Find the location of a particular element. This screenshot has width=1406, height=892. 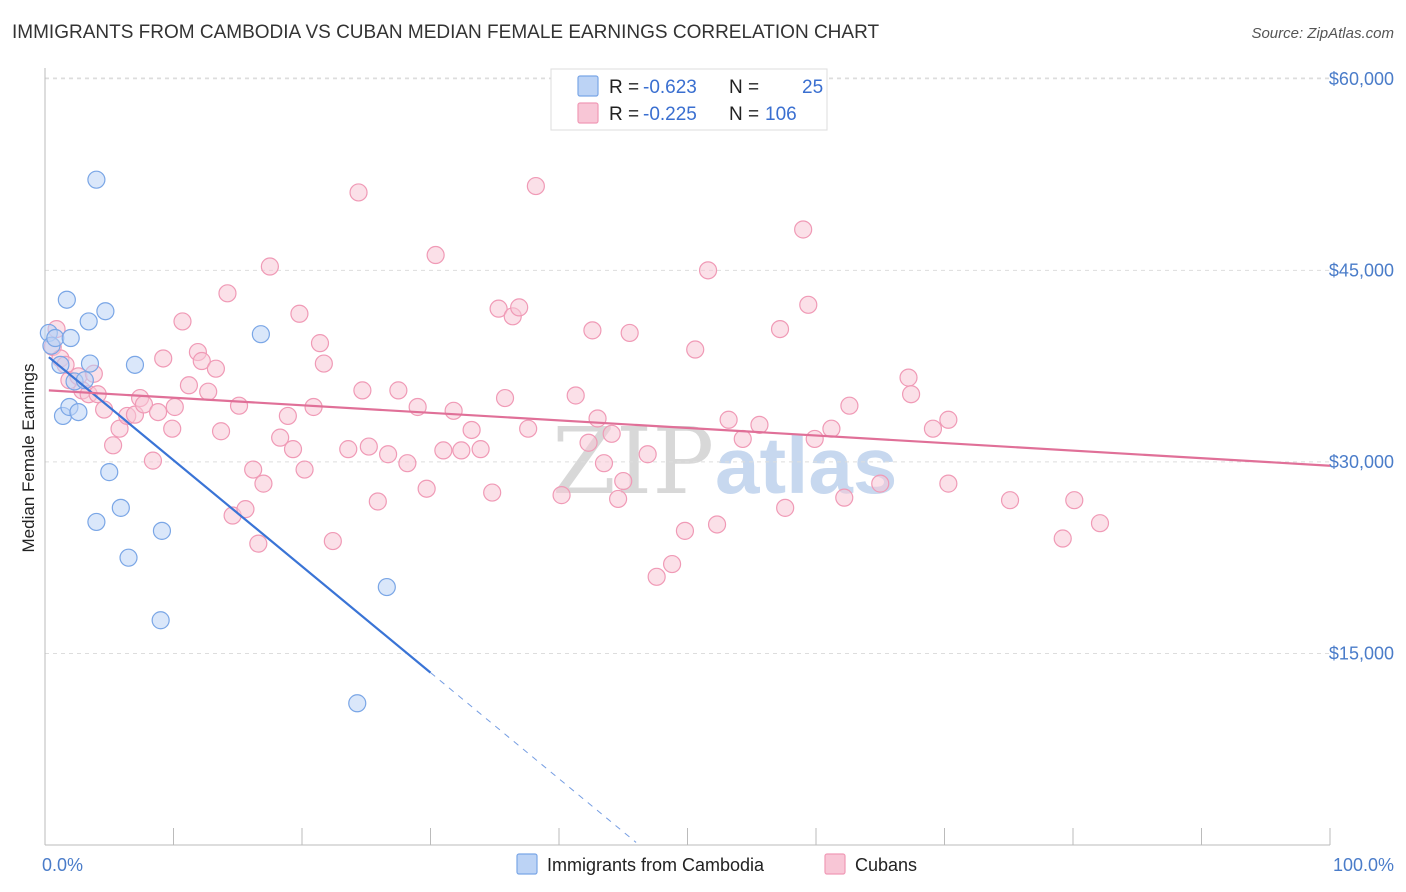

y-tick-label: $45,000 is located at coordinates (1361, 270).